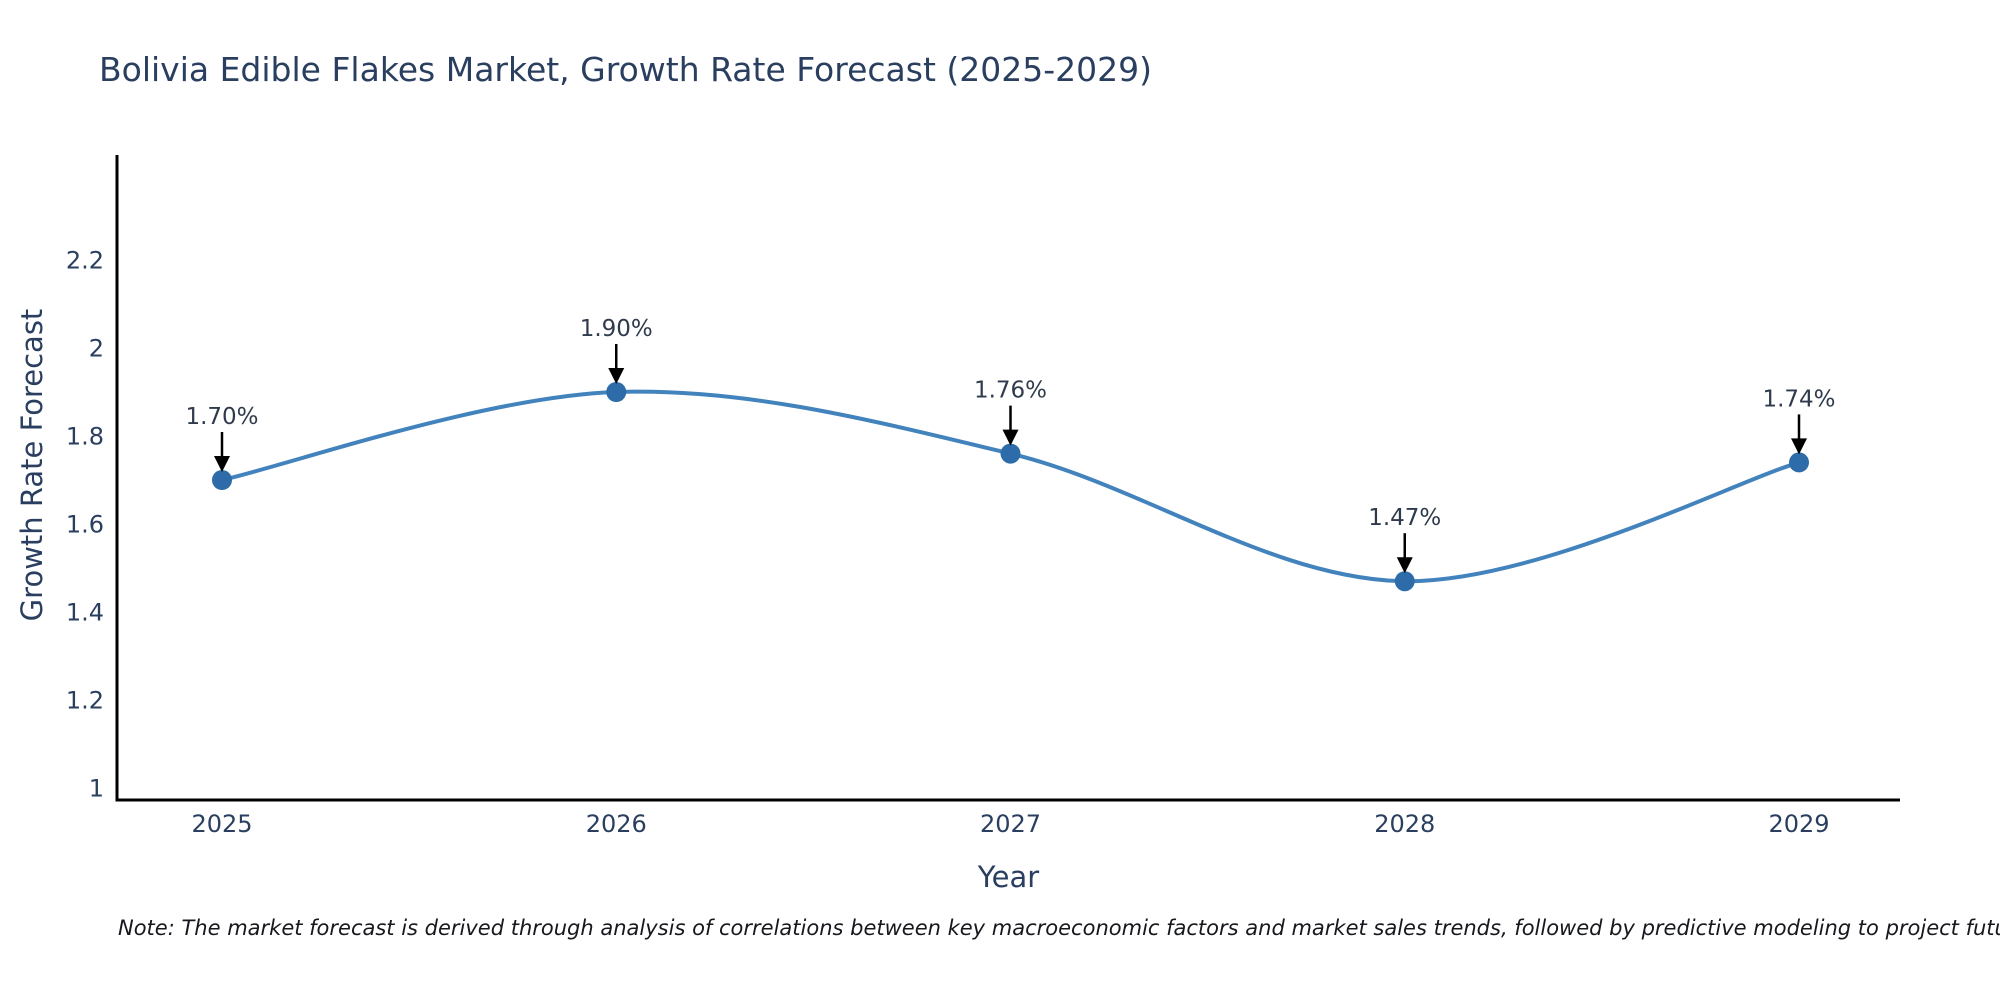 The height and width of the screenshot is (1000, 2000). I want to click on y-tick-label: 1, so click(96, 788).